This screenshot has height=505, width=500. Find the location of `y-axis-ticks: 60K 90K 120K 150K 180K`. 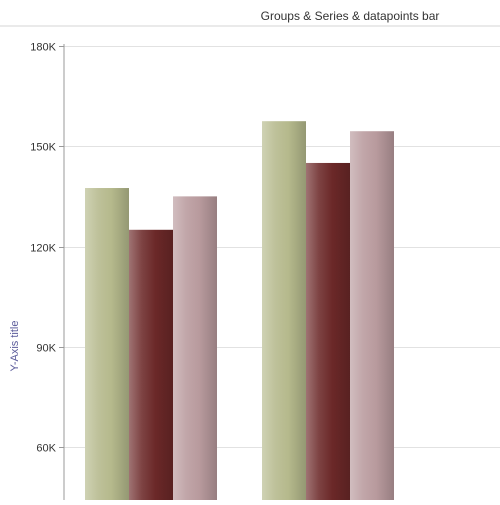

y-axis-ticks: 60K 90K 120K 150K 180K is located at coordinates (47, 248).